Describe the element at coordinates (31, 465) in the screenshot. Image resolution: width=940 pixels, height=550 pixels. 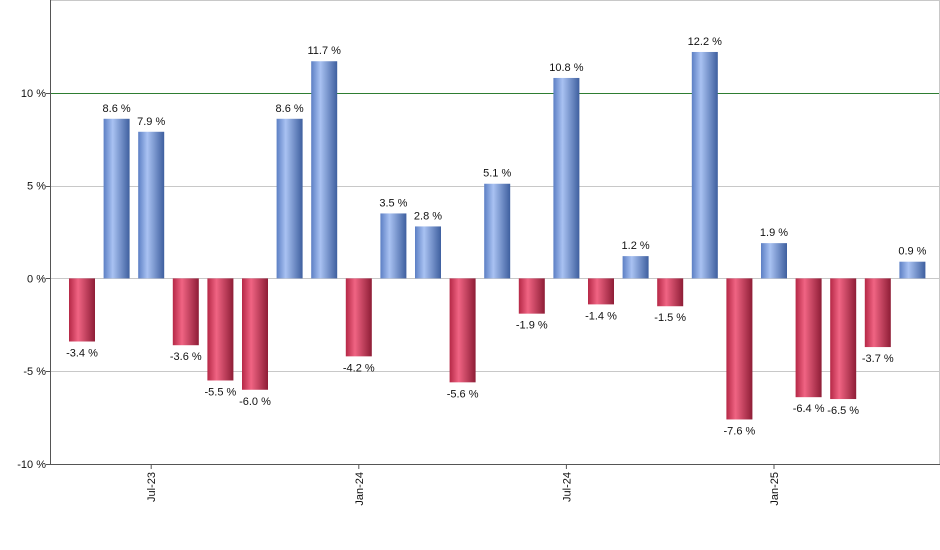
I see `y-tick-label: -10 %` at that location.